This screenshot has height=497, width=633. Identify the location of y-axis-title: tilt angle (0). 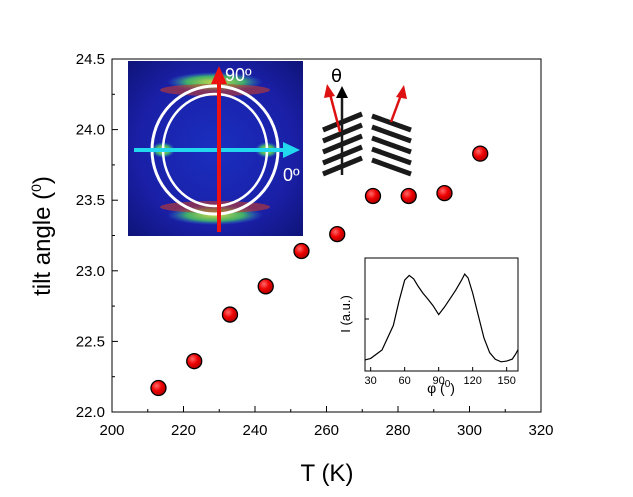
(42, 236).